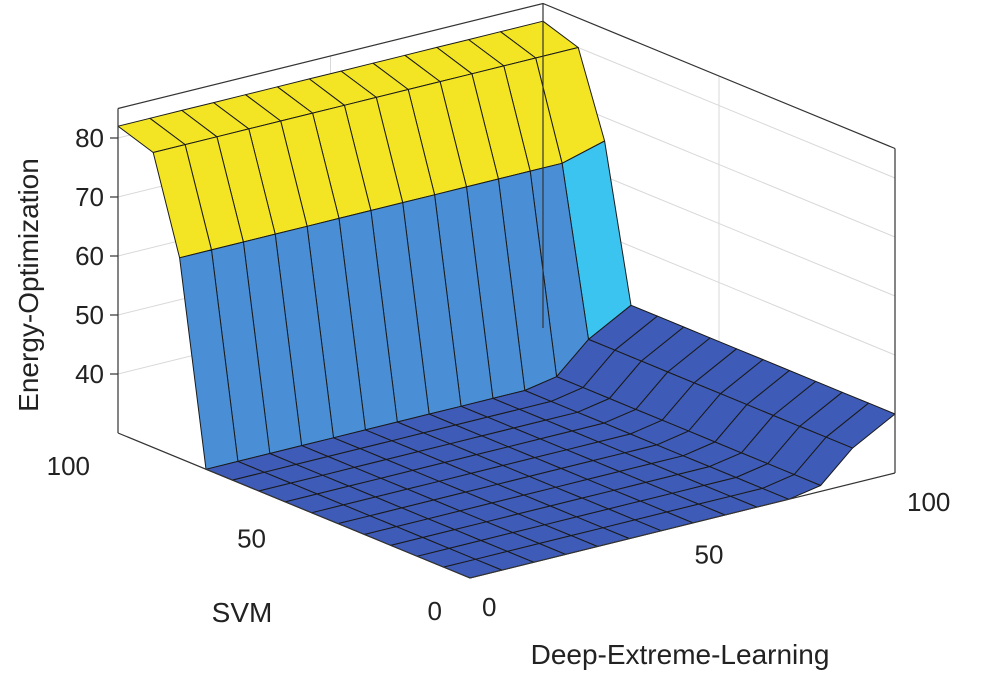 The height and width of the screenshot is (682, 1000). Describe the element at coordinates (89, 256) in the screenshot. I see `z-tick-label: 60` at that location.